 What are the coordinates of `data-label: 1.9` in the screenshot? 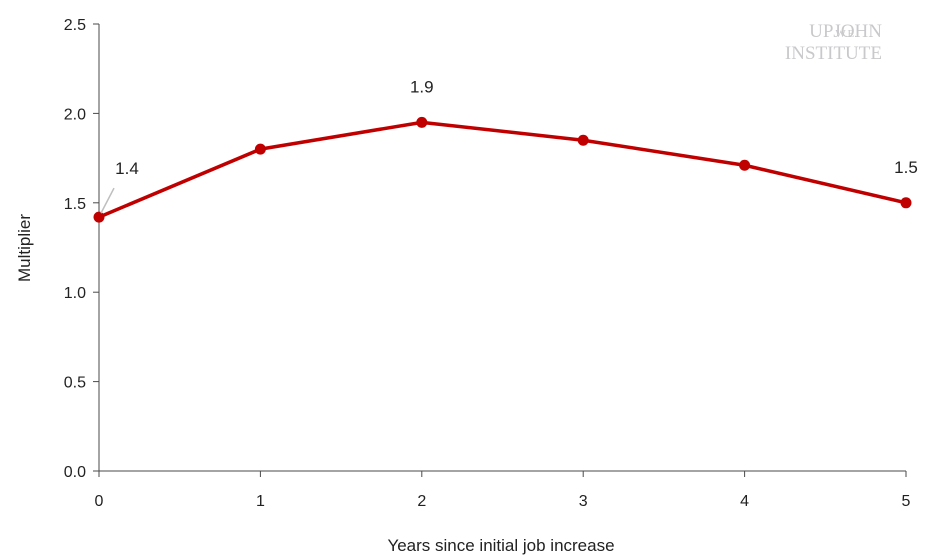 It's located at (422, 86).